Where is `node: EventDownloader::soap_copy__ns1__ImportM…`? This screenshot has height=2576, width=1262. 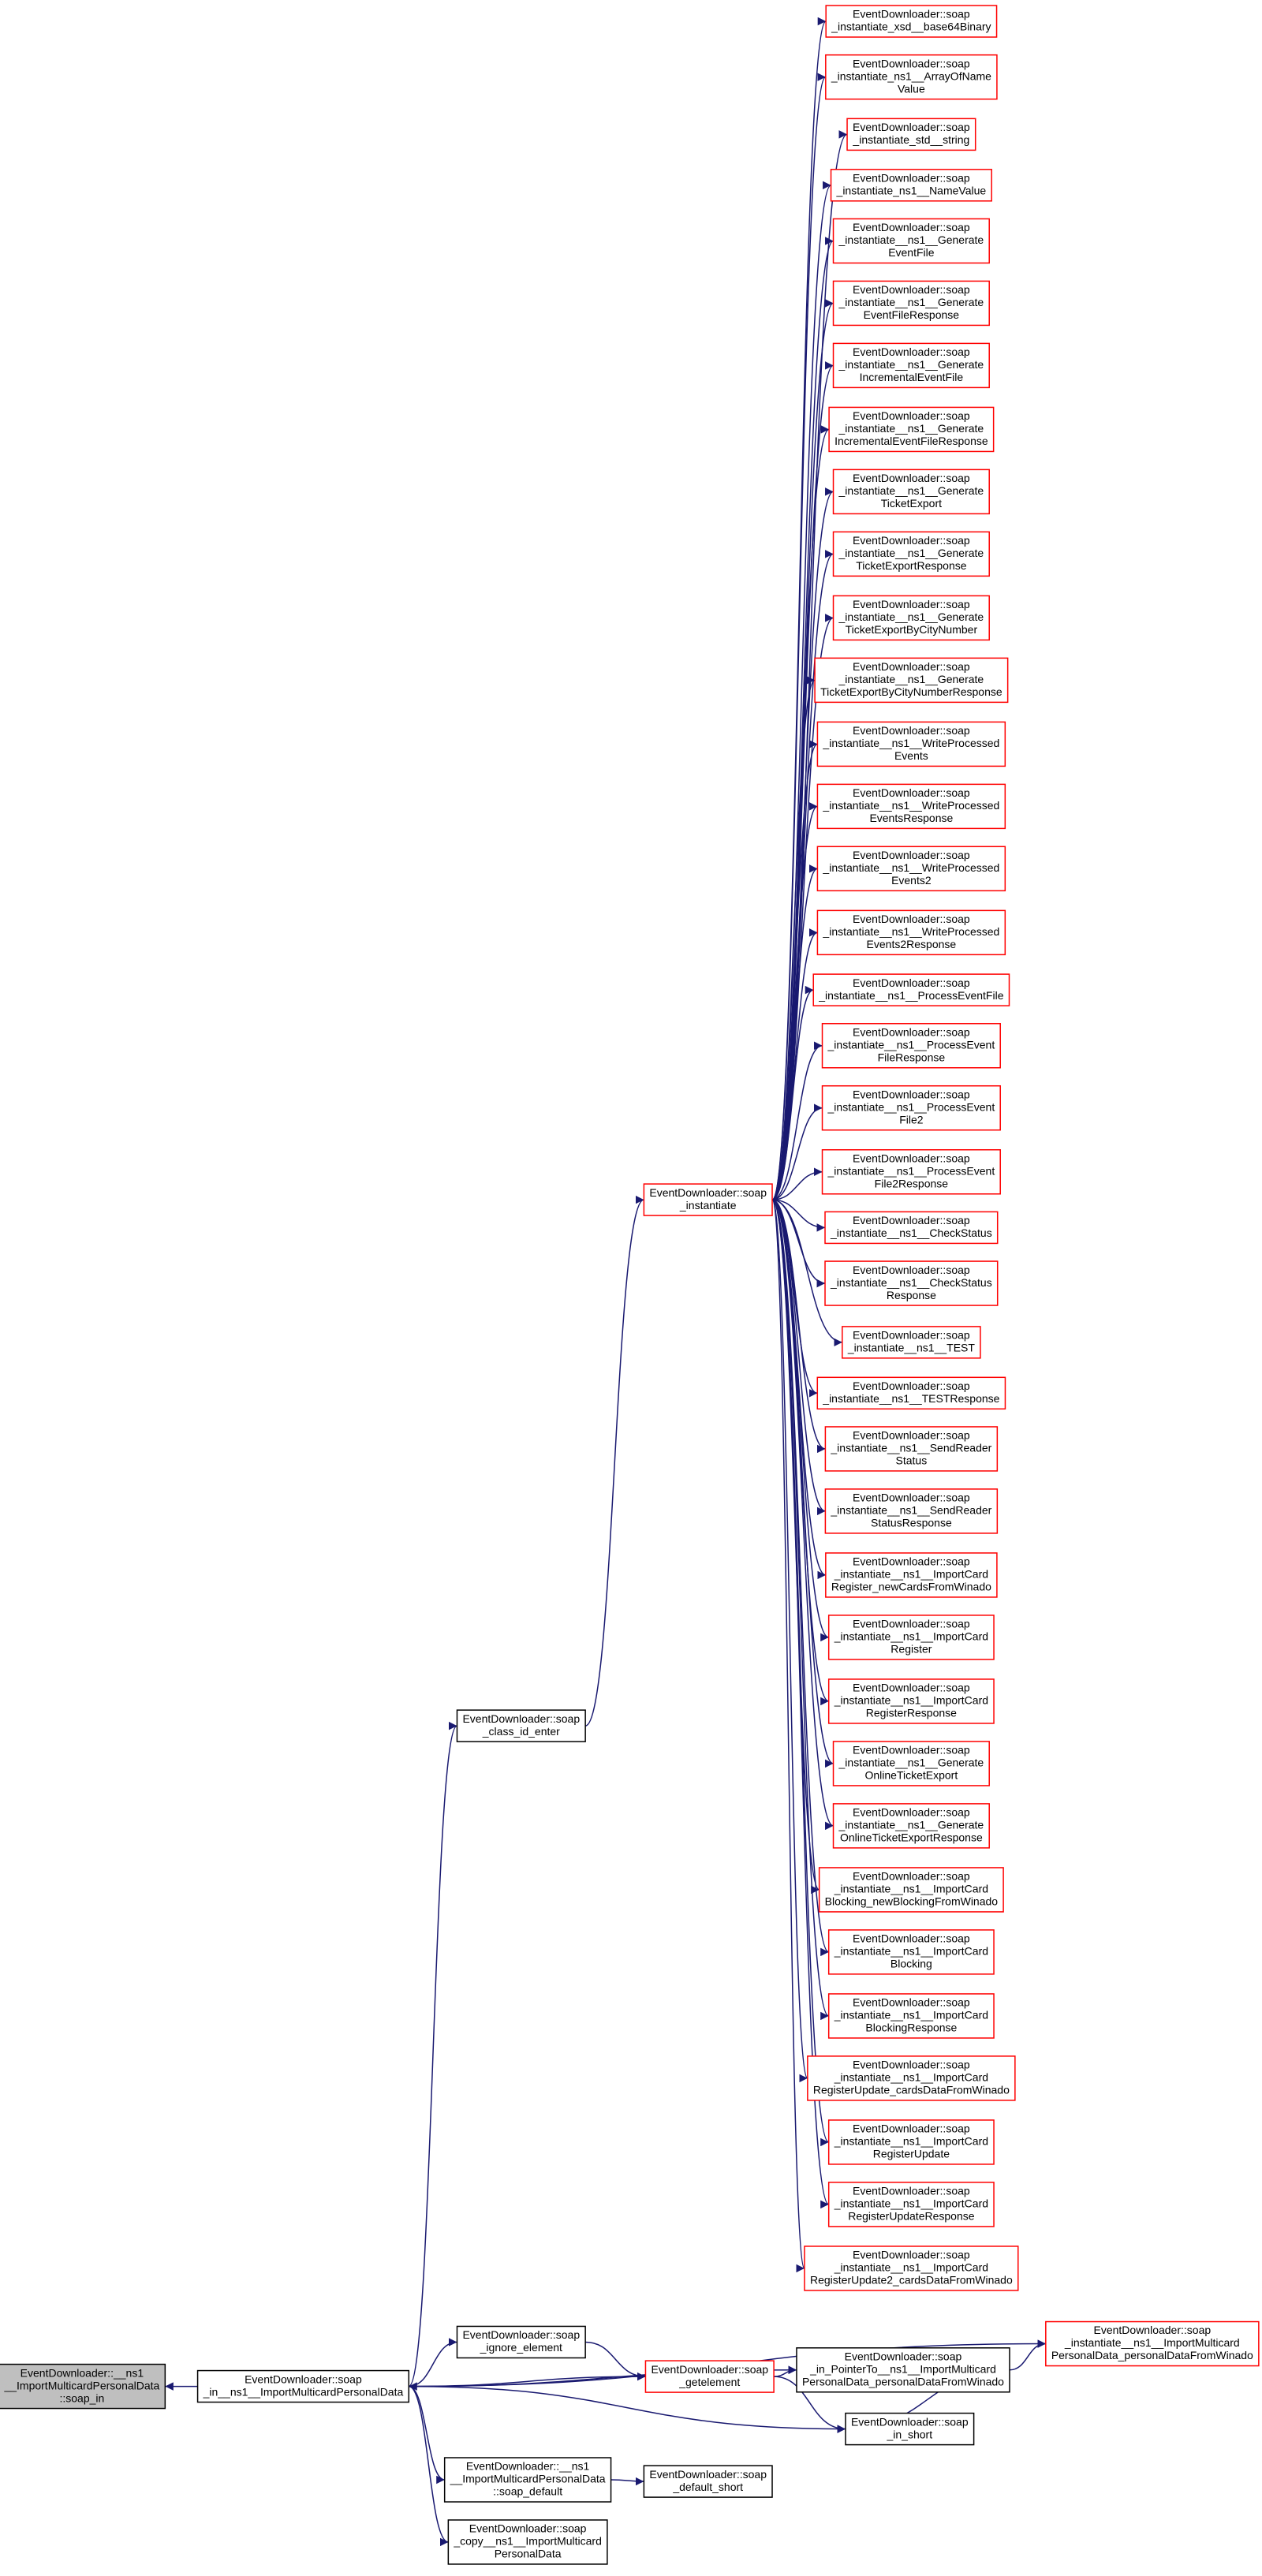 node: EventDownloader::soap_copy__ns1__ImportM… is located at coordinates (527, 2542).